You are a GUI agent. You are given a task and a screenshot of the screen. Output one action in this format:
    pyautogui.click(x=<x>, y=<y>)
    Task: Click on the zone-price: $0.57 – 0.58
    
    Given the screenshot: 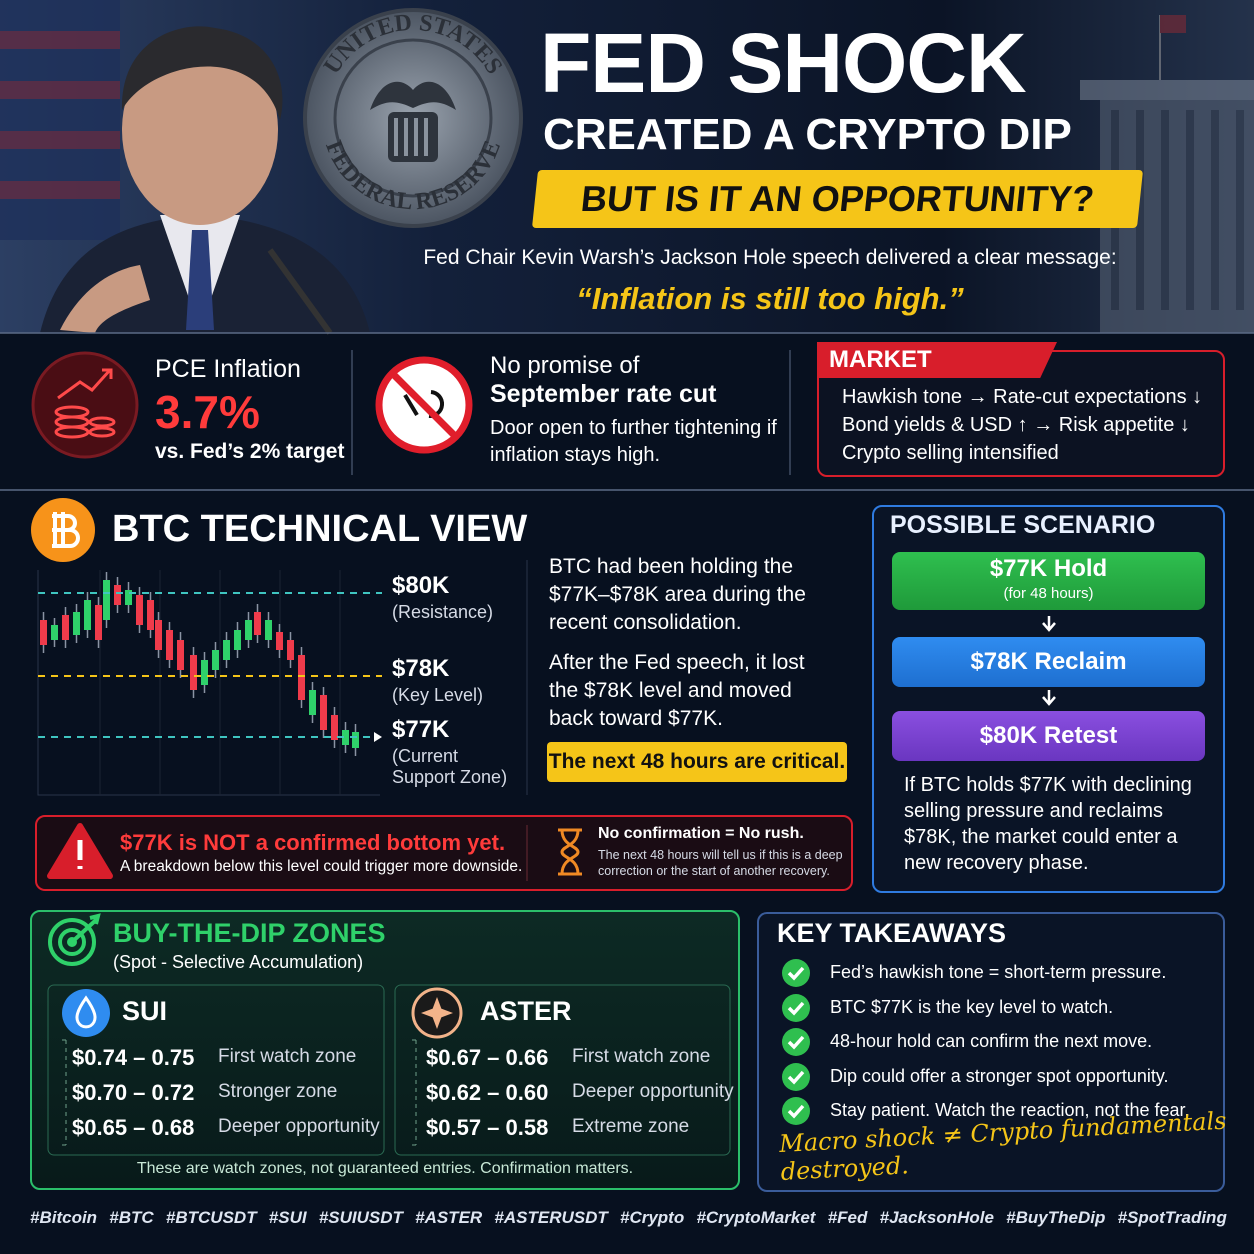 What is the action you would take?
    pyautogui.click(x=487, y=1127)
    